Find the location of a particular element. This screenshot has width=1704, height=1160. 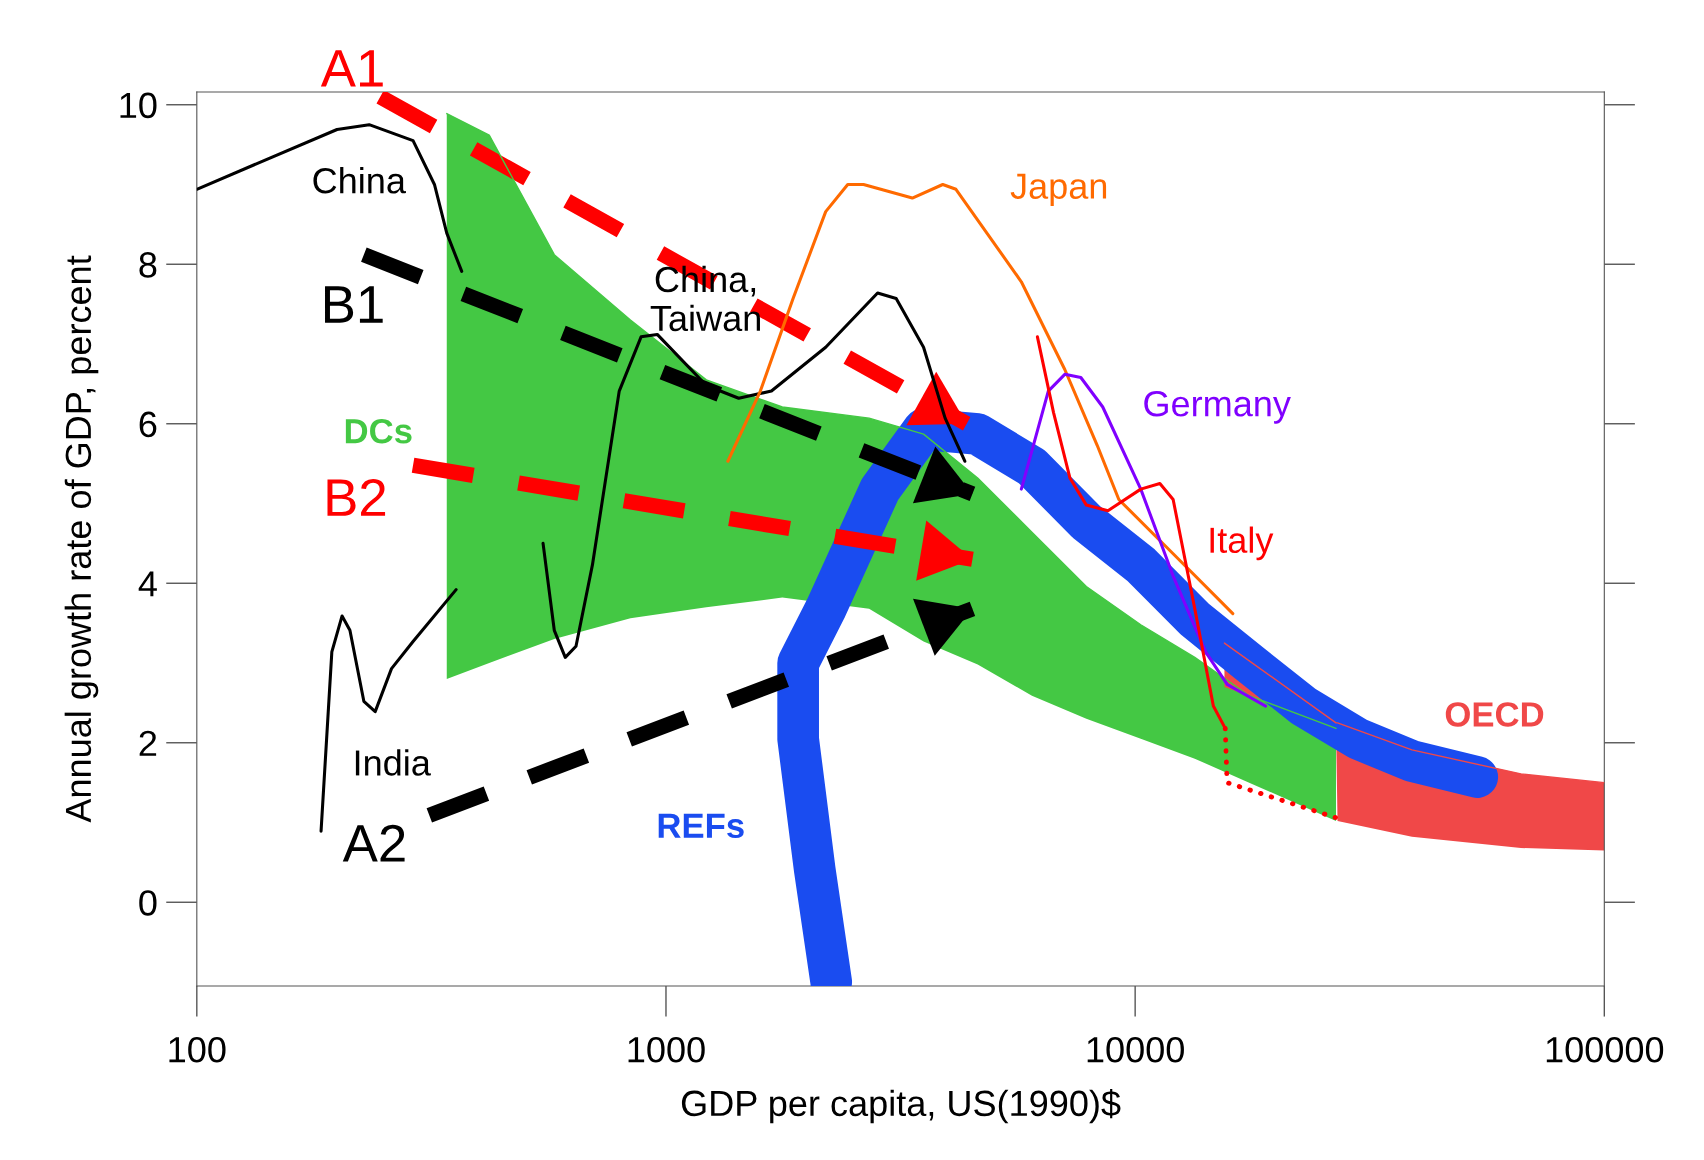

series-label: Japan is located at coordinates (1058, 190).